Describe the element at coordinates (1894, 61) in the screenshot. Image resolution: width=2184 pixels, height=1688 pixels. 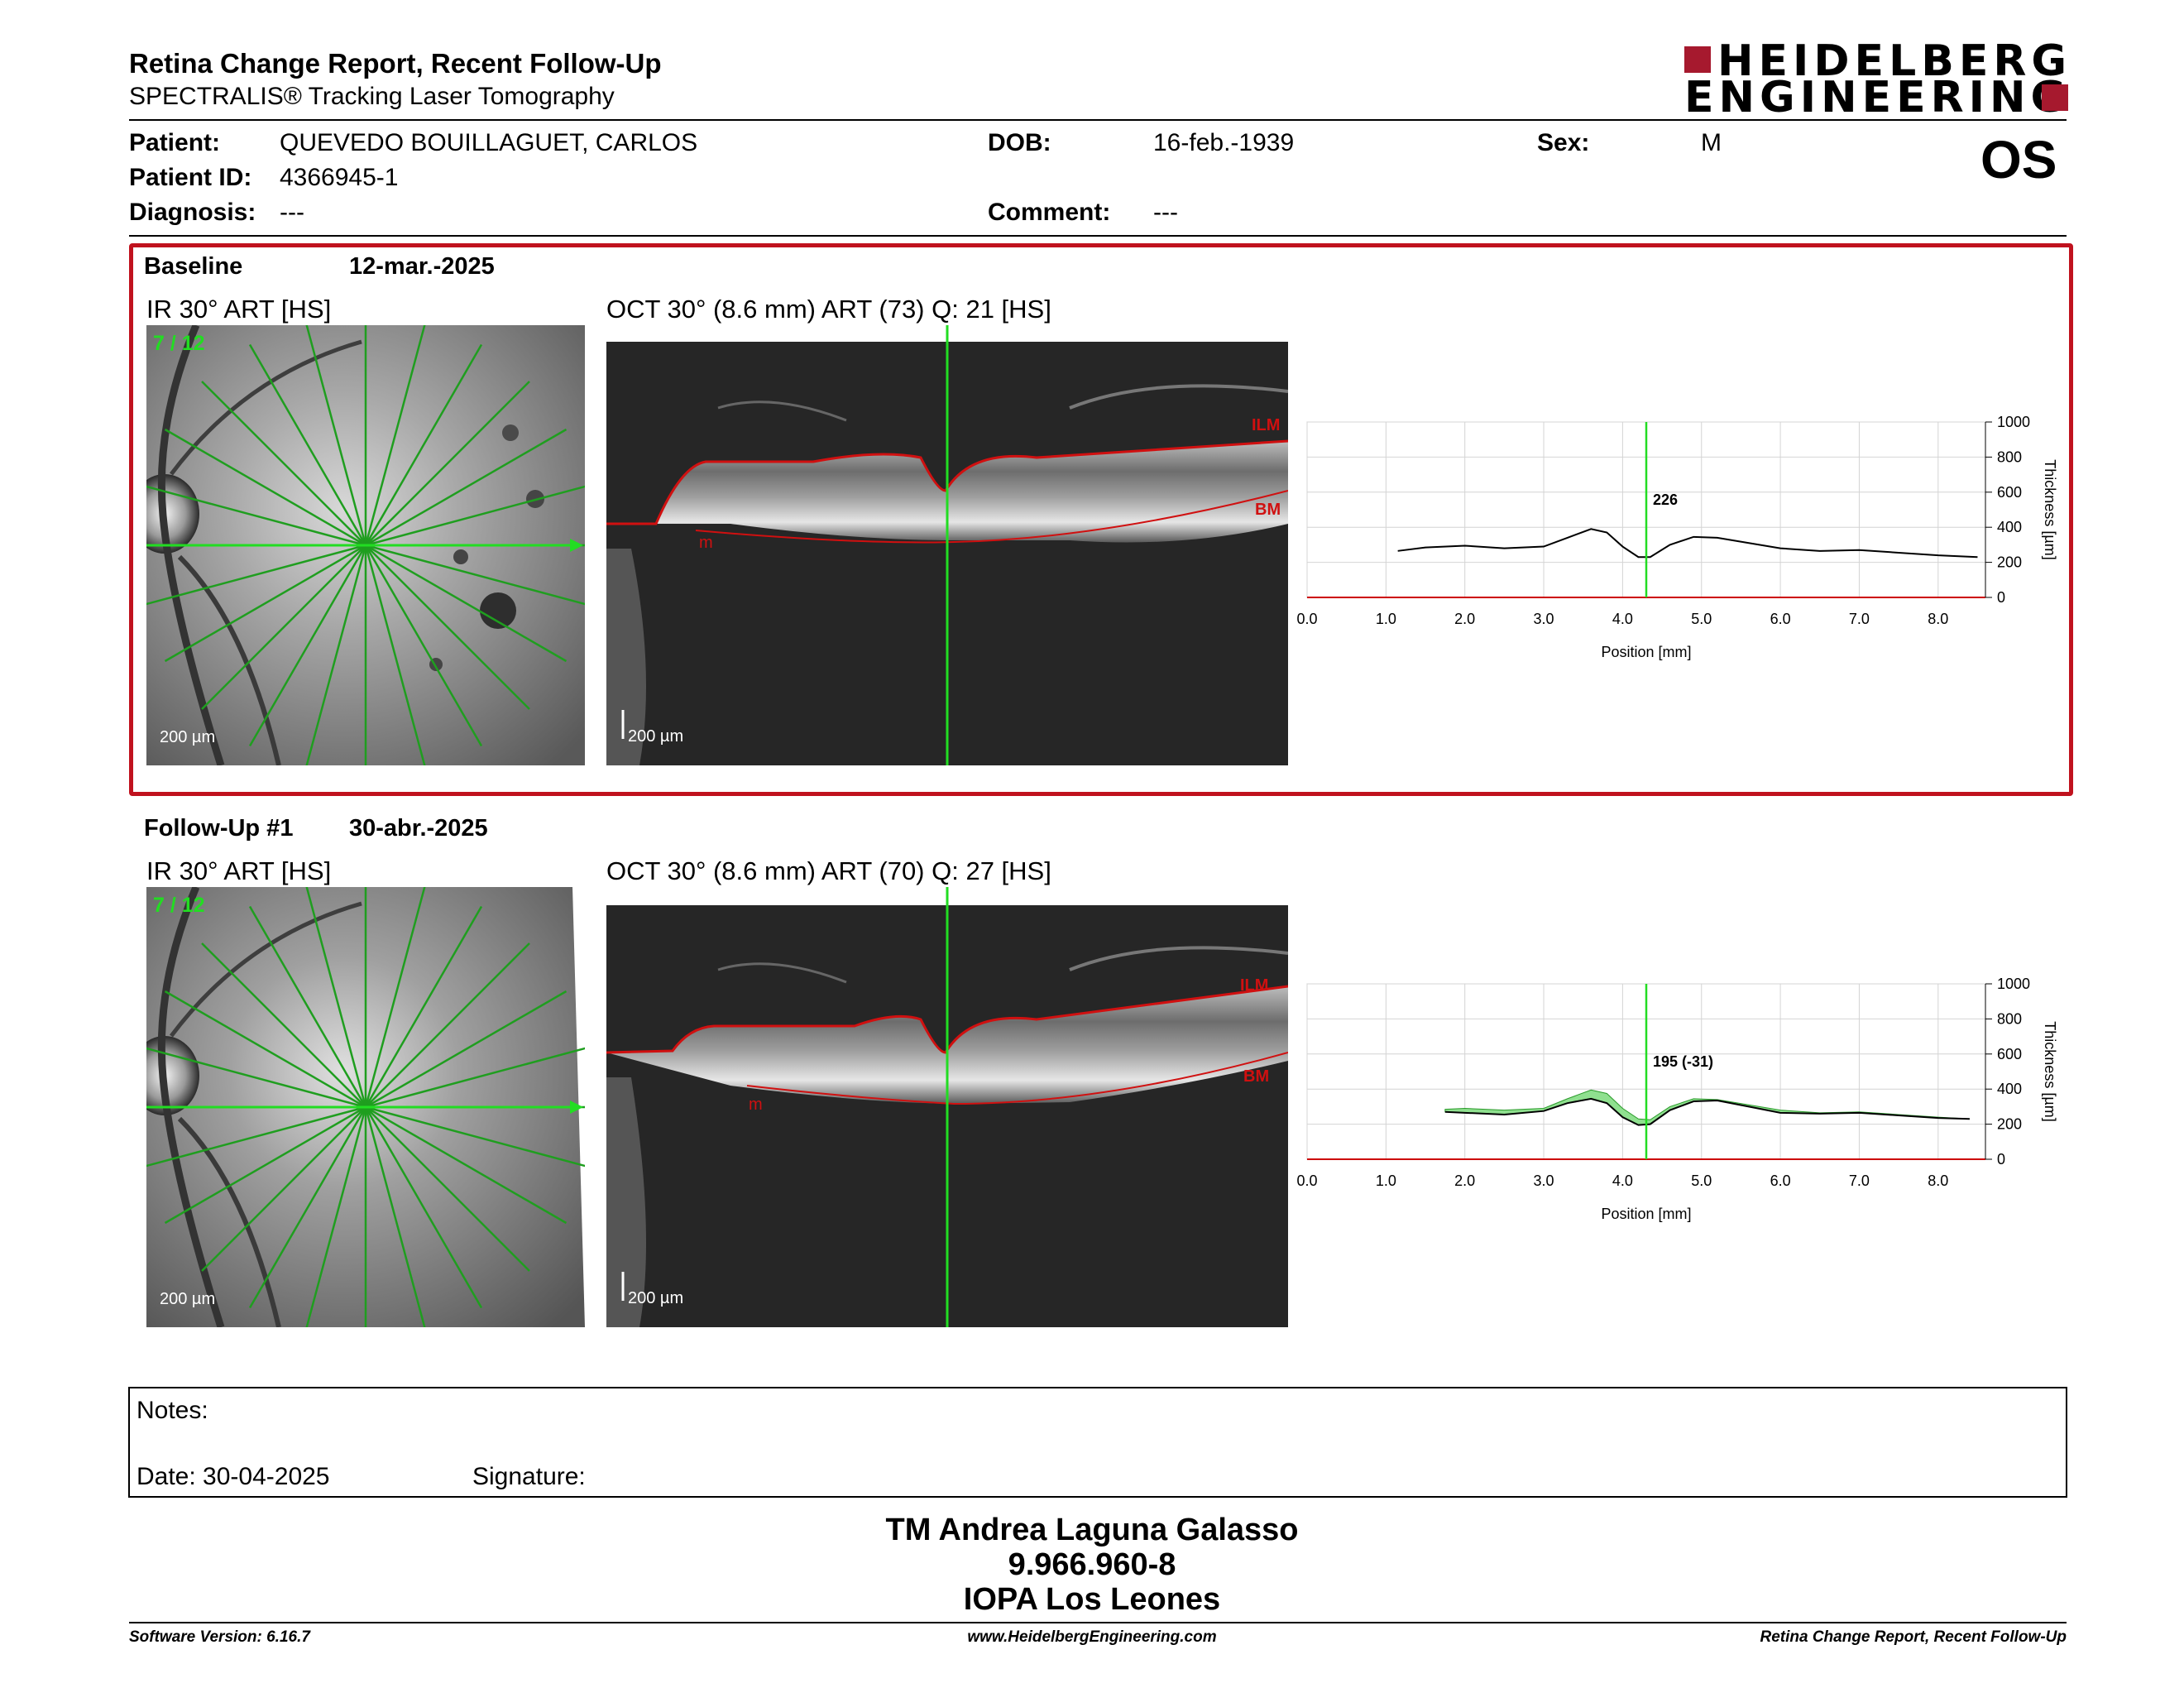
I see `logo-line-1: HEIDELBERG` at that location.